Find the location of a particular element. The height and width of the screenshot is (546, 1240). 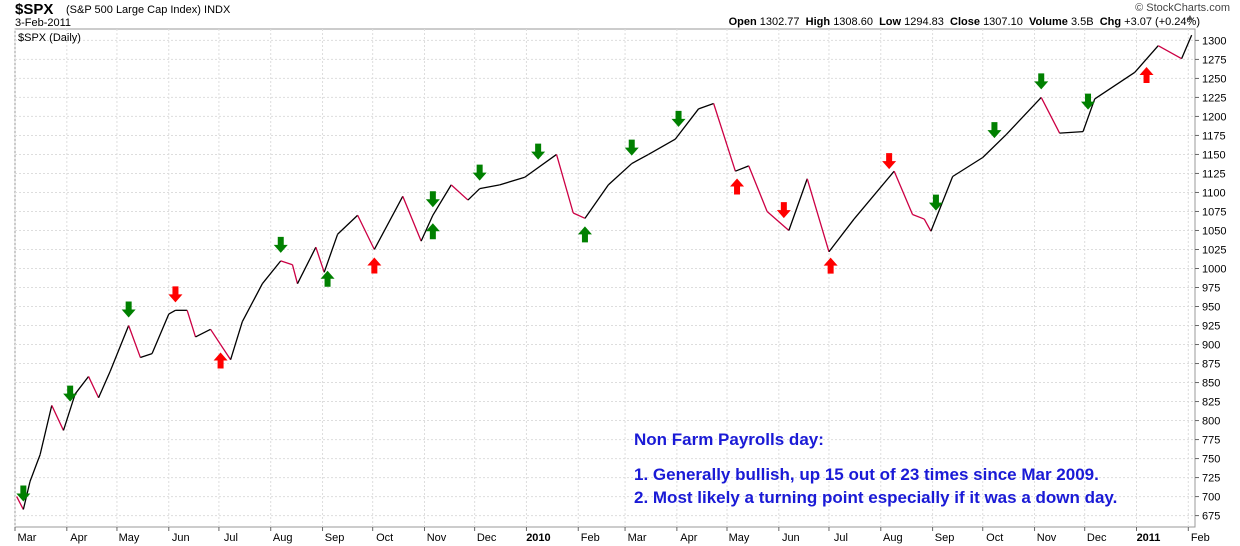

y-tick-label: 1300 is located at coordinates (1214, 41).